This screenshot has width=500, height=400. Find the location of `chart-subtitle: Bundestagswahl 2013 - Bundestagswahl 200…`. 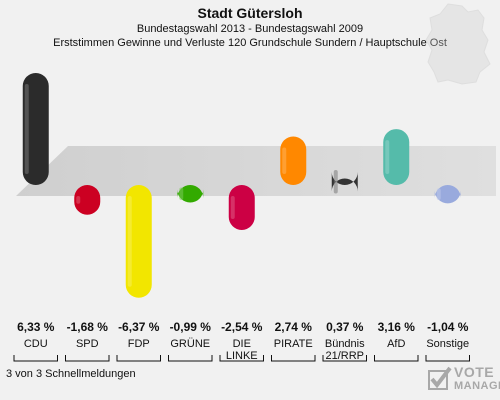

chart-subtitle: Bundestagswahl 2013 - Bundestagswahl 200… is located at coordinates (250, 29).